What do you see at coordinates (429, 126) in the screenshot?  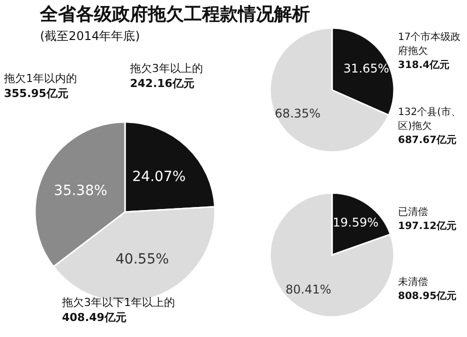 I see `category-label: 132个县(市、区)拖欠 687.67亿元` at bounding box center [429, 126].